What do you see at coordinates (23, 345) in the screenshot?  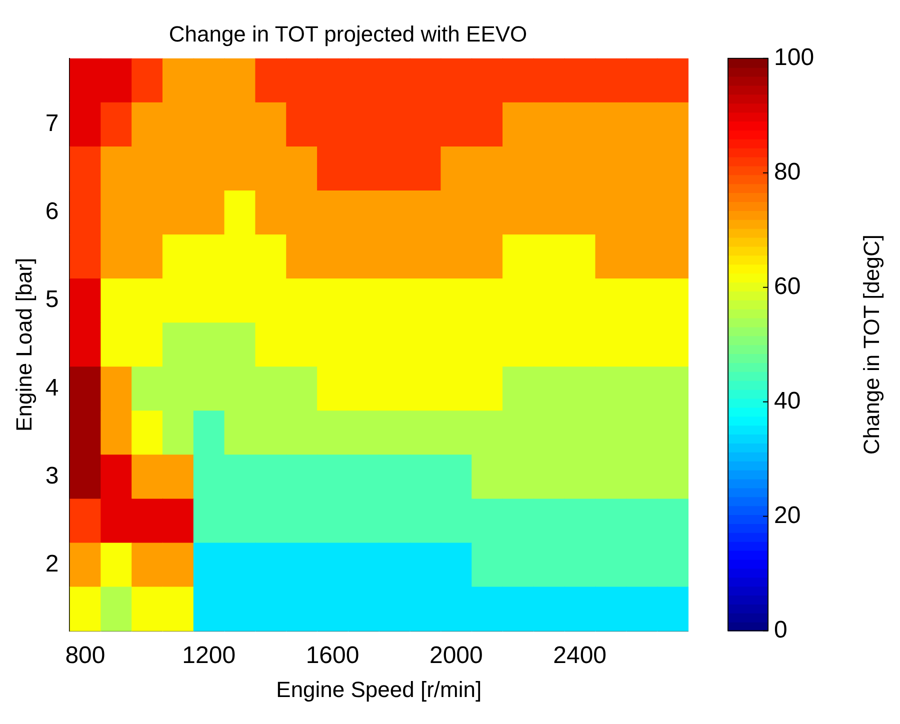 I see `y-axis-title: Engine Load [bar]` at bounding box center [23, 345].